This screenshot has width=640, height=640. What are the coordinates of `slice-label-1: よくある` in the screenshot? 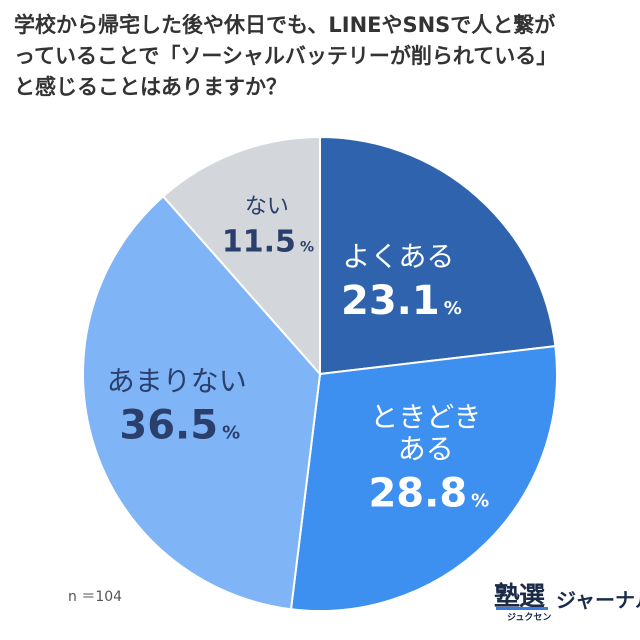 It's located at (398, 256).